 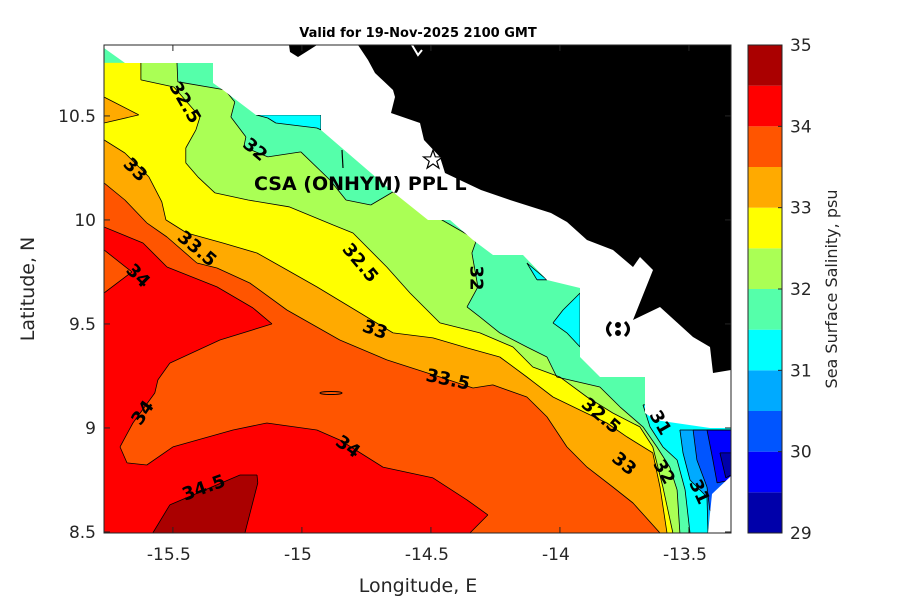 I want to click on y-tick-label: 9, so click(x=90, y=429).